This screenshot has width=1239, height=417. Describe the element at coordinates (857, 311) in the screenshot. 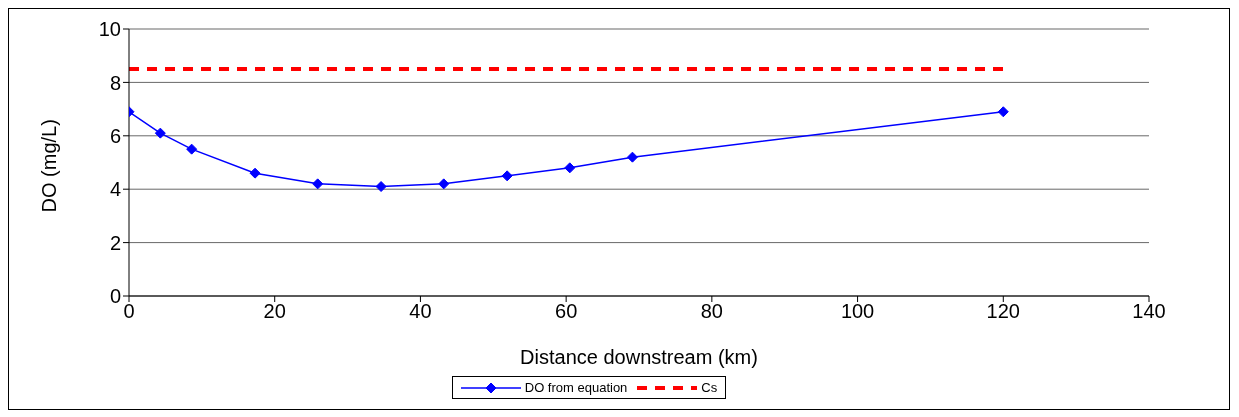

I see `x-tick-label: 100` at that location.